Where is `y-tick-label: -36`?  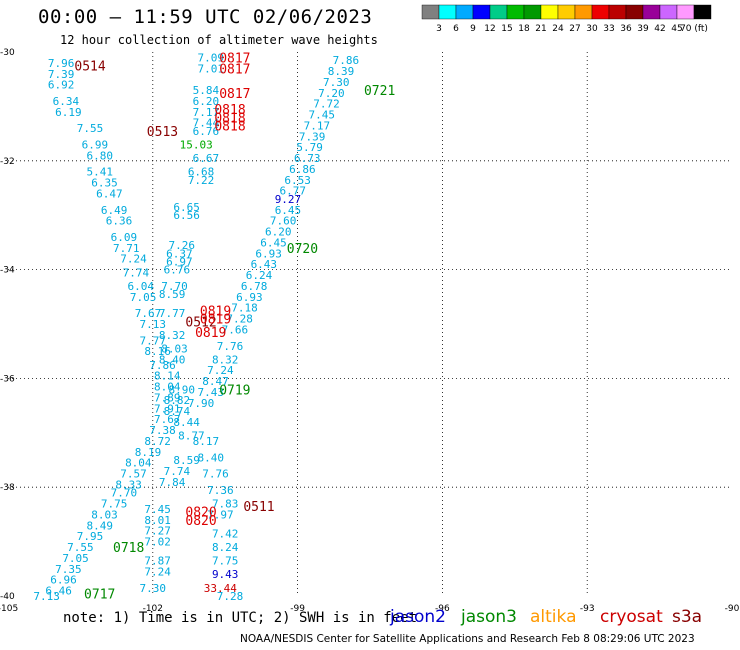
y-tick-label: -36 is located at coordinates (7, 379).